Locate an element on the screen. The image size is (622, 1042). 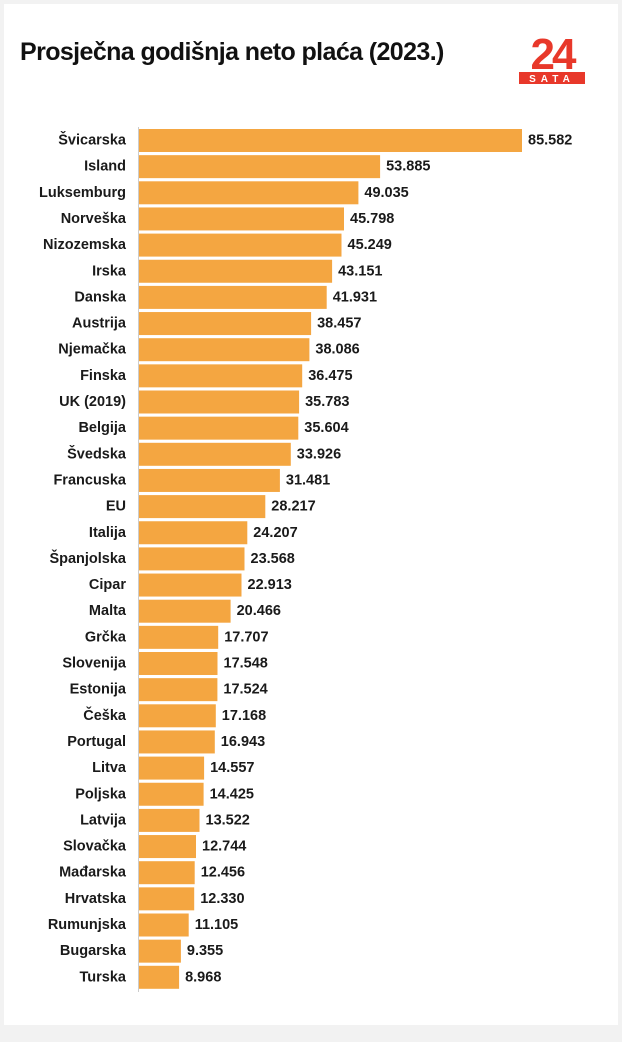
logo-main-text: 24 is located at coordinates (554, 55).